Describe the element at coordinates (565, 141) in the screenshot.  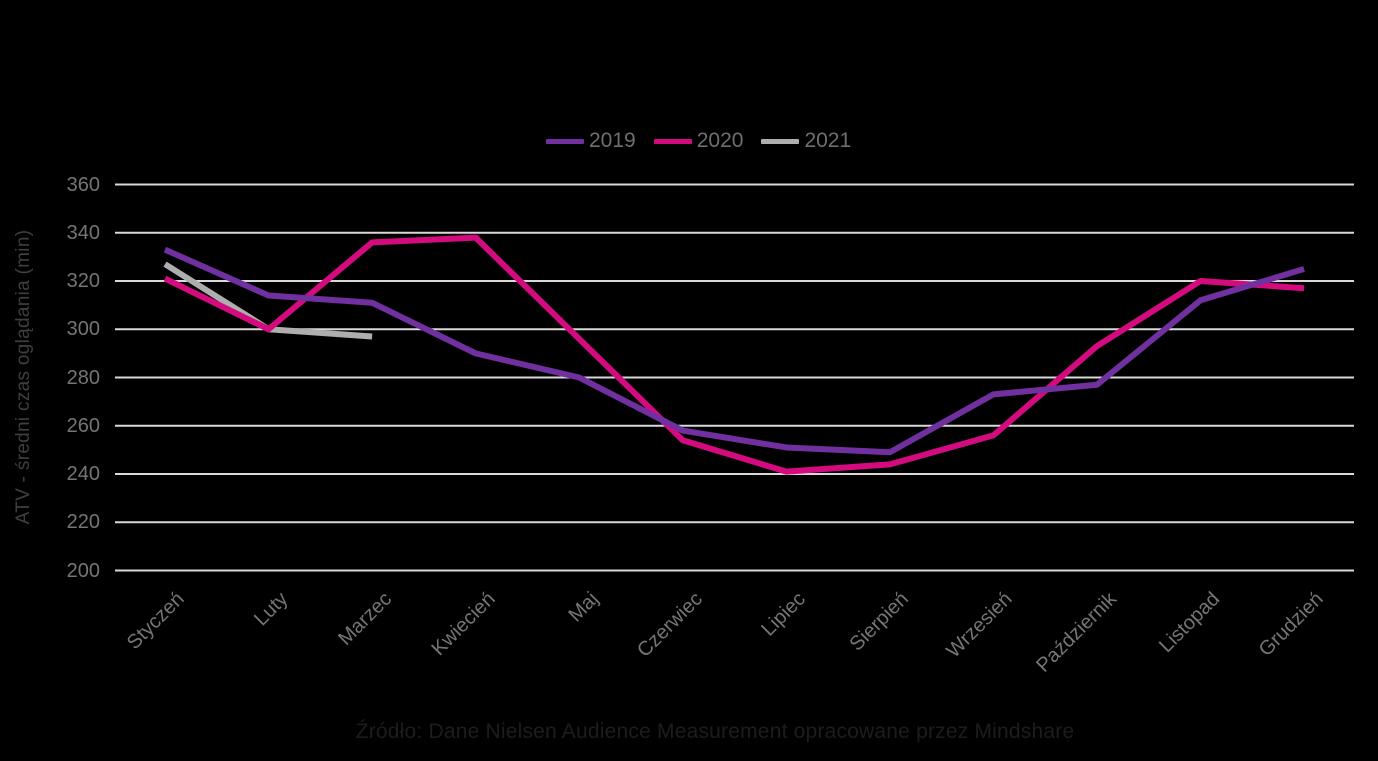
I see `legend-swatch-2019` at that location.